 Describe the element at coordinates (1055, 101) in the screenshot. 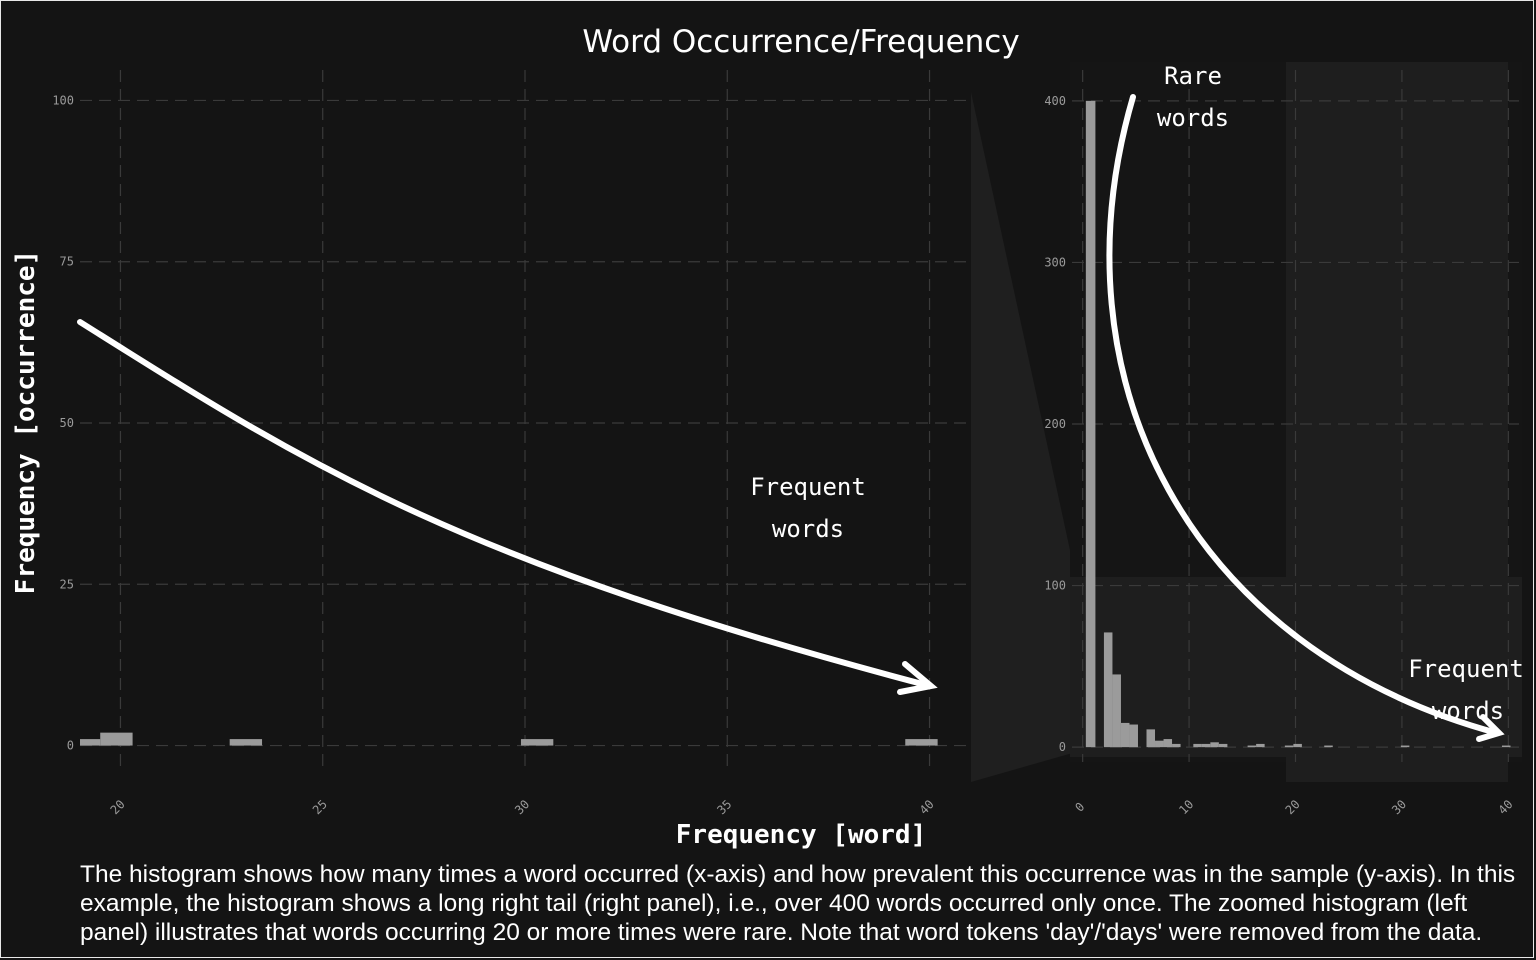

I see `y-tick-label: 400` at that location.